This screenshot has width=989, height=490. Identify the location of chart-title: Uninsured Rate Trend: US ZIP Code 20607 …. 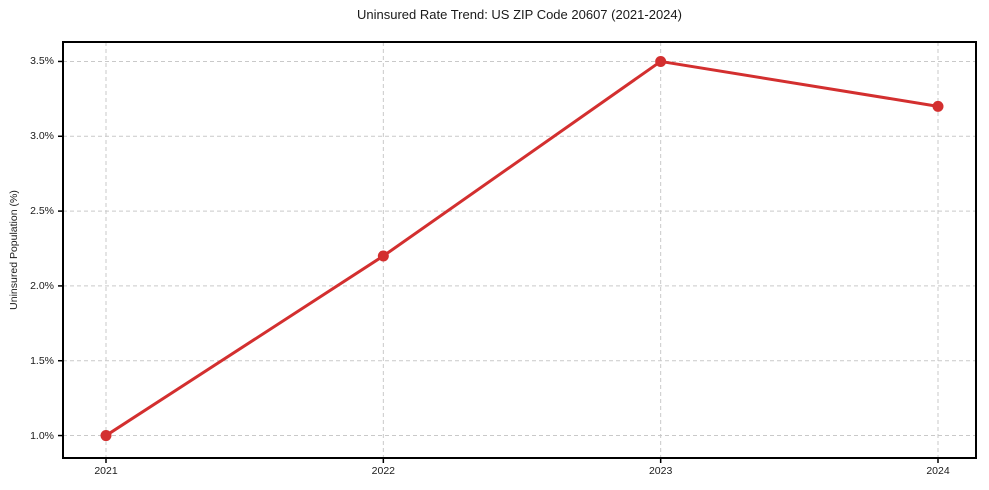
(519, 14).